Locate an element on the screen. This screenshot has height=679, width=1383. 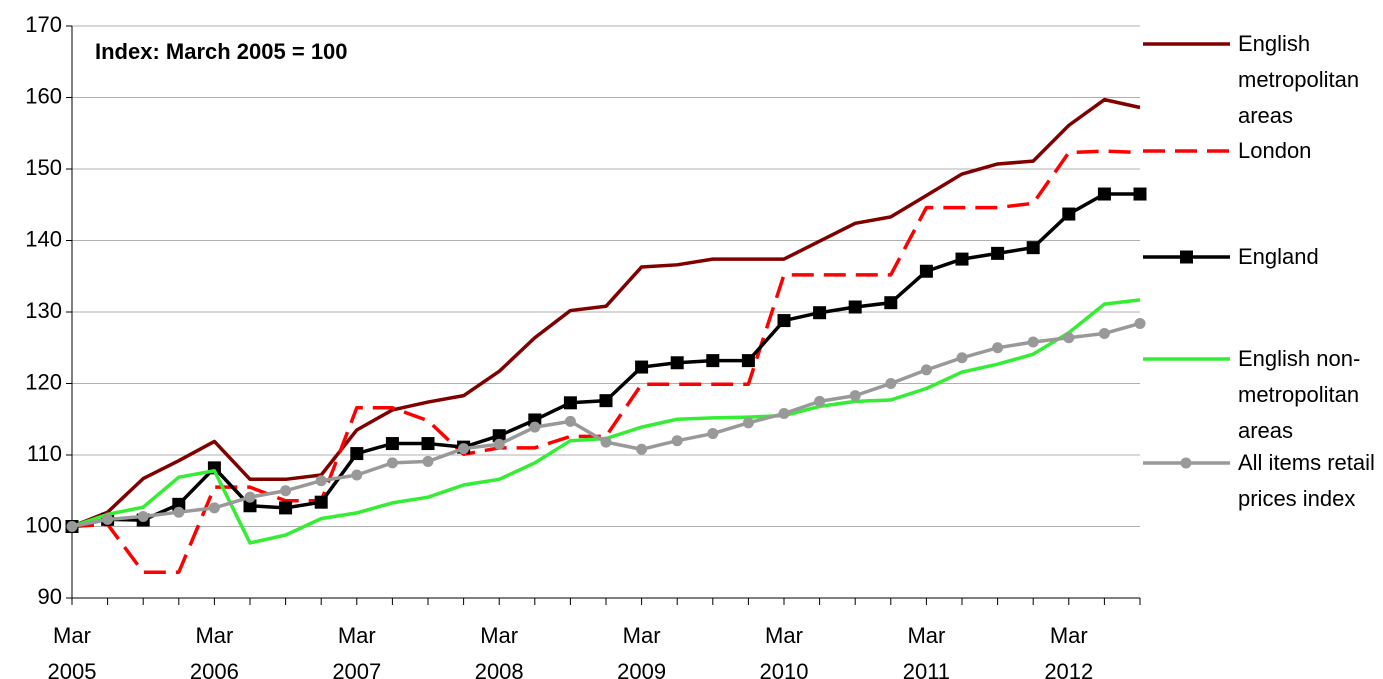
y-tick-label: 150 is located at coordinates (43, 167).